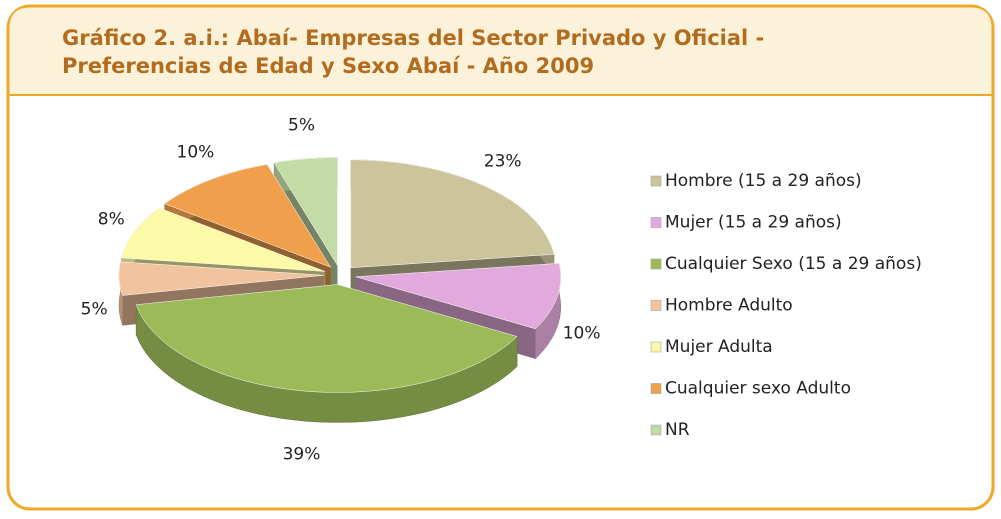 The height and width of the screenshot is (519, 1001). Describe the element at coordinates (763, 181) in the screenshot. I see `legend-label: Hombre (15 a 29 años)` at that location.